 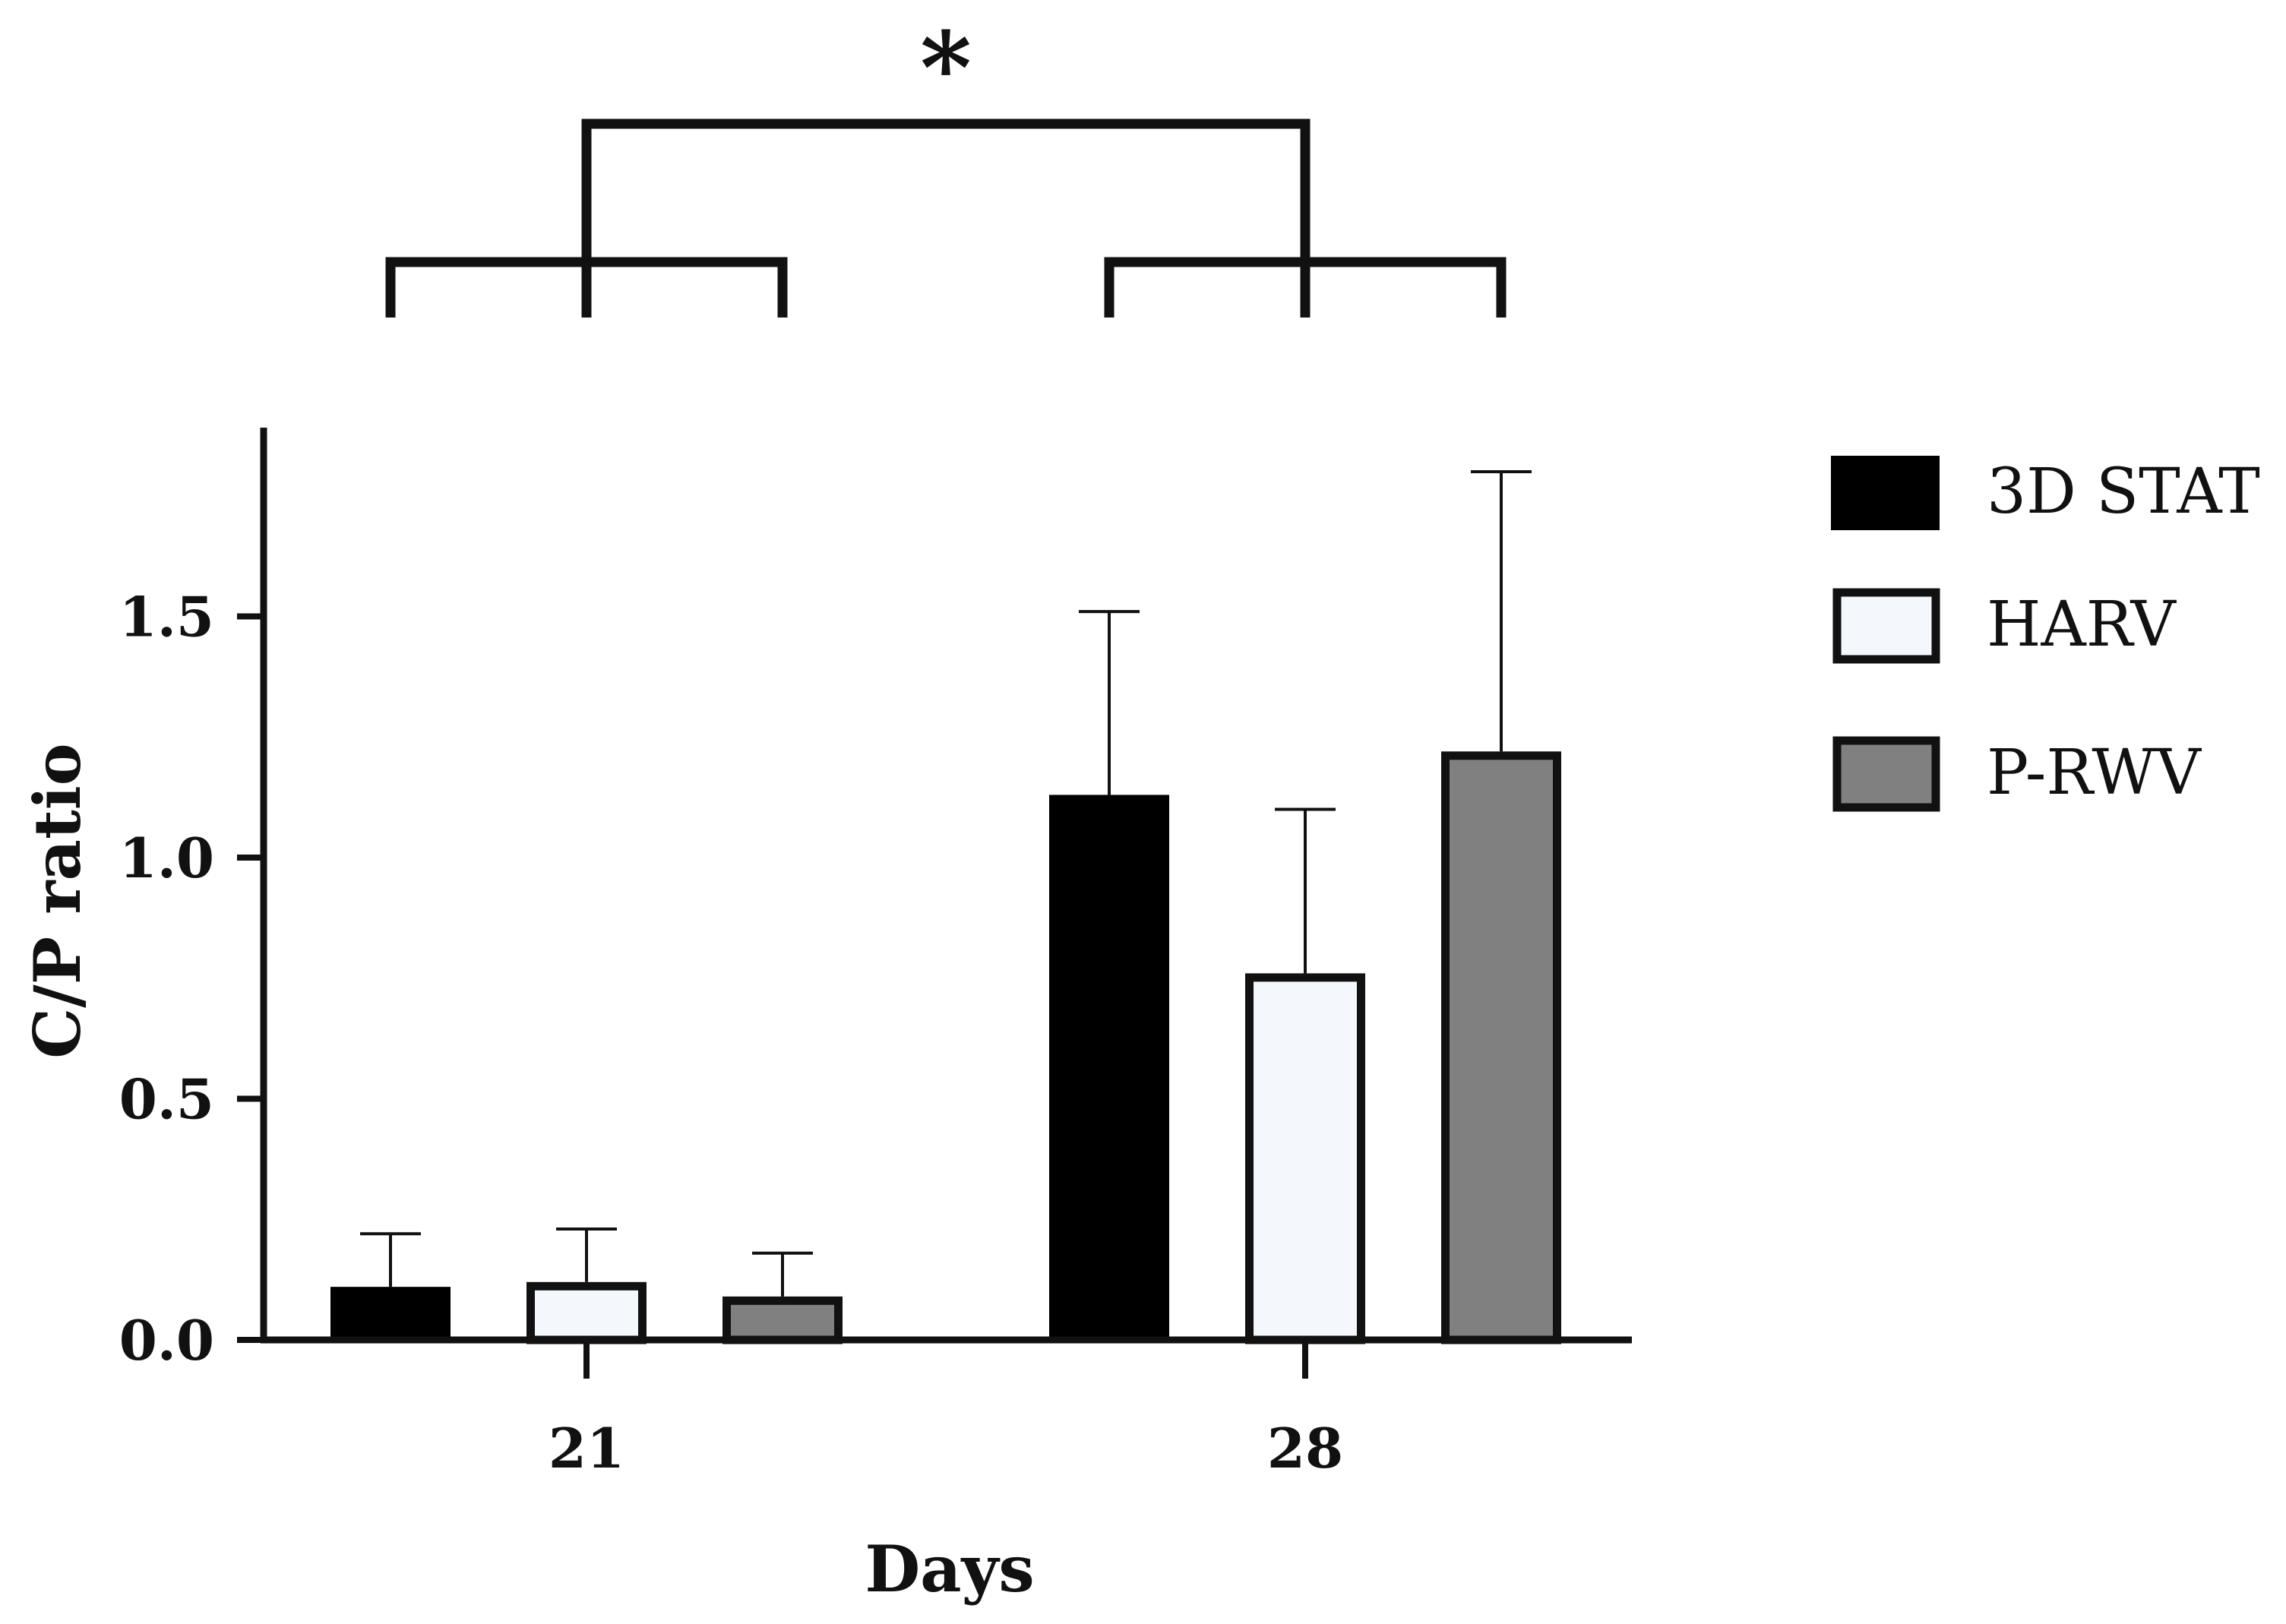 What do you see at coordinates (2094, 773) in the screenshot?
I see `legend-label: P-RWV` at bounding box center [2094, 773].